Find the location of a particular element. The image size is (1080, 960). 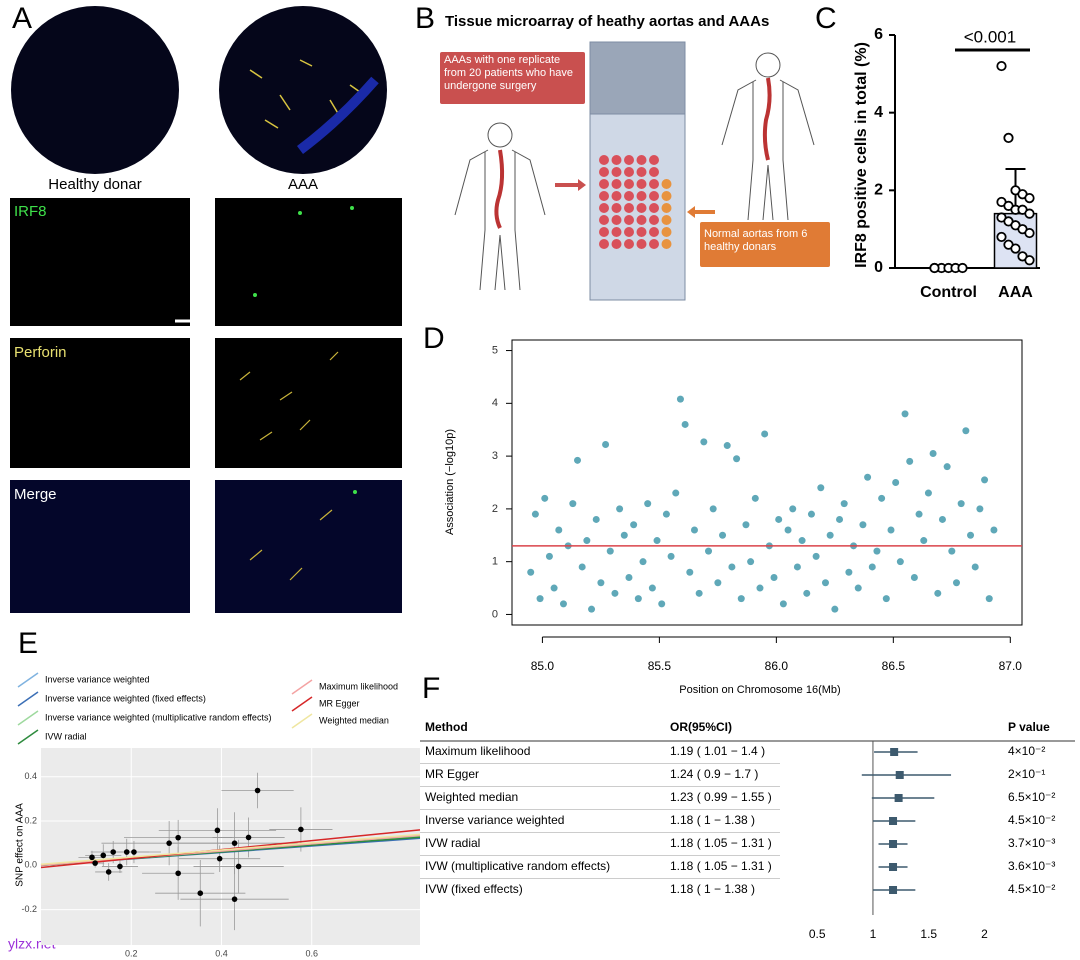

x-tick-label: AAA is located at coordinates (1015, 292).